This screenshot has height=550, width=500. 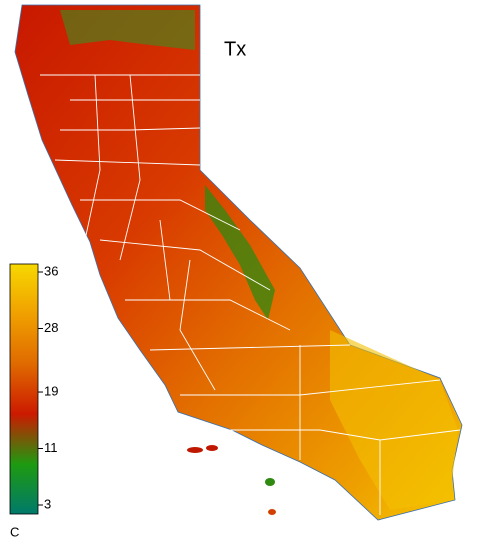 What do you see at coordinates (51, 327) in the screenshot?
I see `colorbar-tick-label: 28` at bounding box center [51, 327].